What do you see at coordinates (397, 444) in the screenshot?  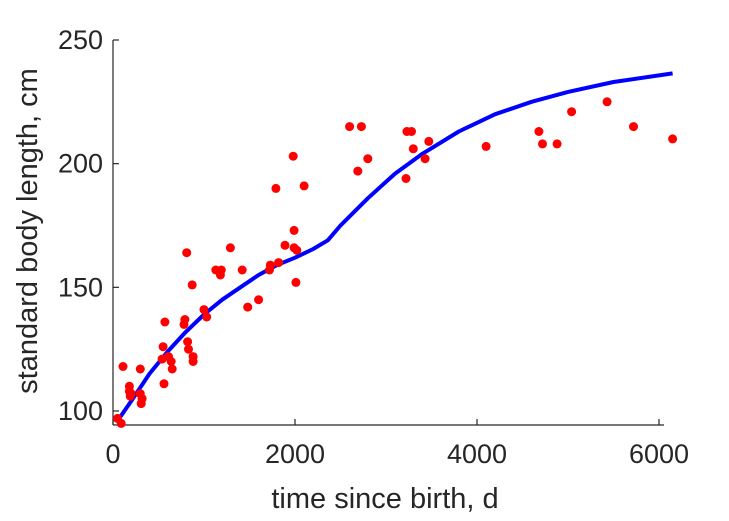 I see `x-axis: 0 2000 4000 6000` at bounding box center [397, 444].